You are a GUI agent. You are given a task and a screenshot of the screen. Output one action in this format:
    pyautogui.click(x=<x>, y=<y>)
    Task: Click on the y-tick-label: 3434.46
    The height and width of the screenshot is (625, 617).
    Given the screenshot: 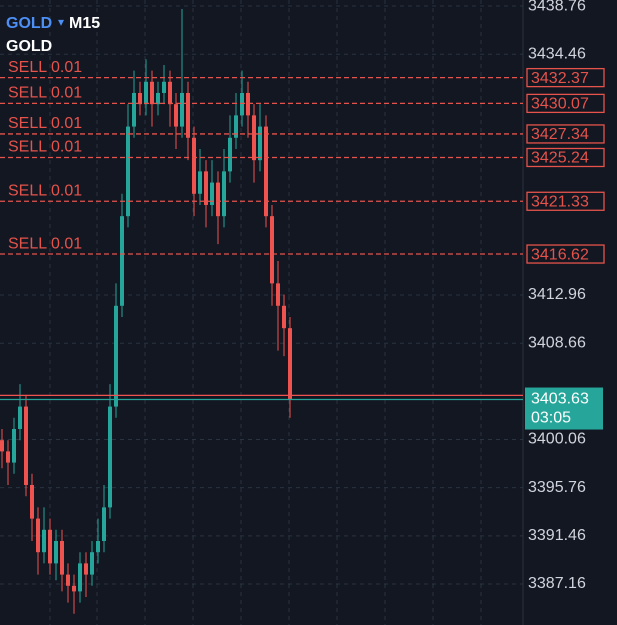 What is the action you would take?
    pyautogui.click(x=557, y=53)
    